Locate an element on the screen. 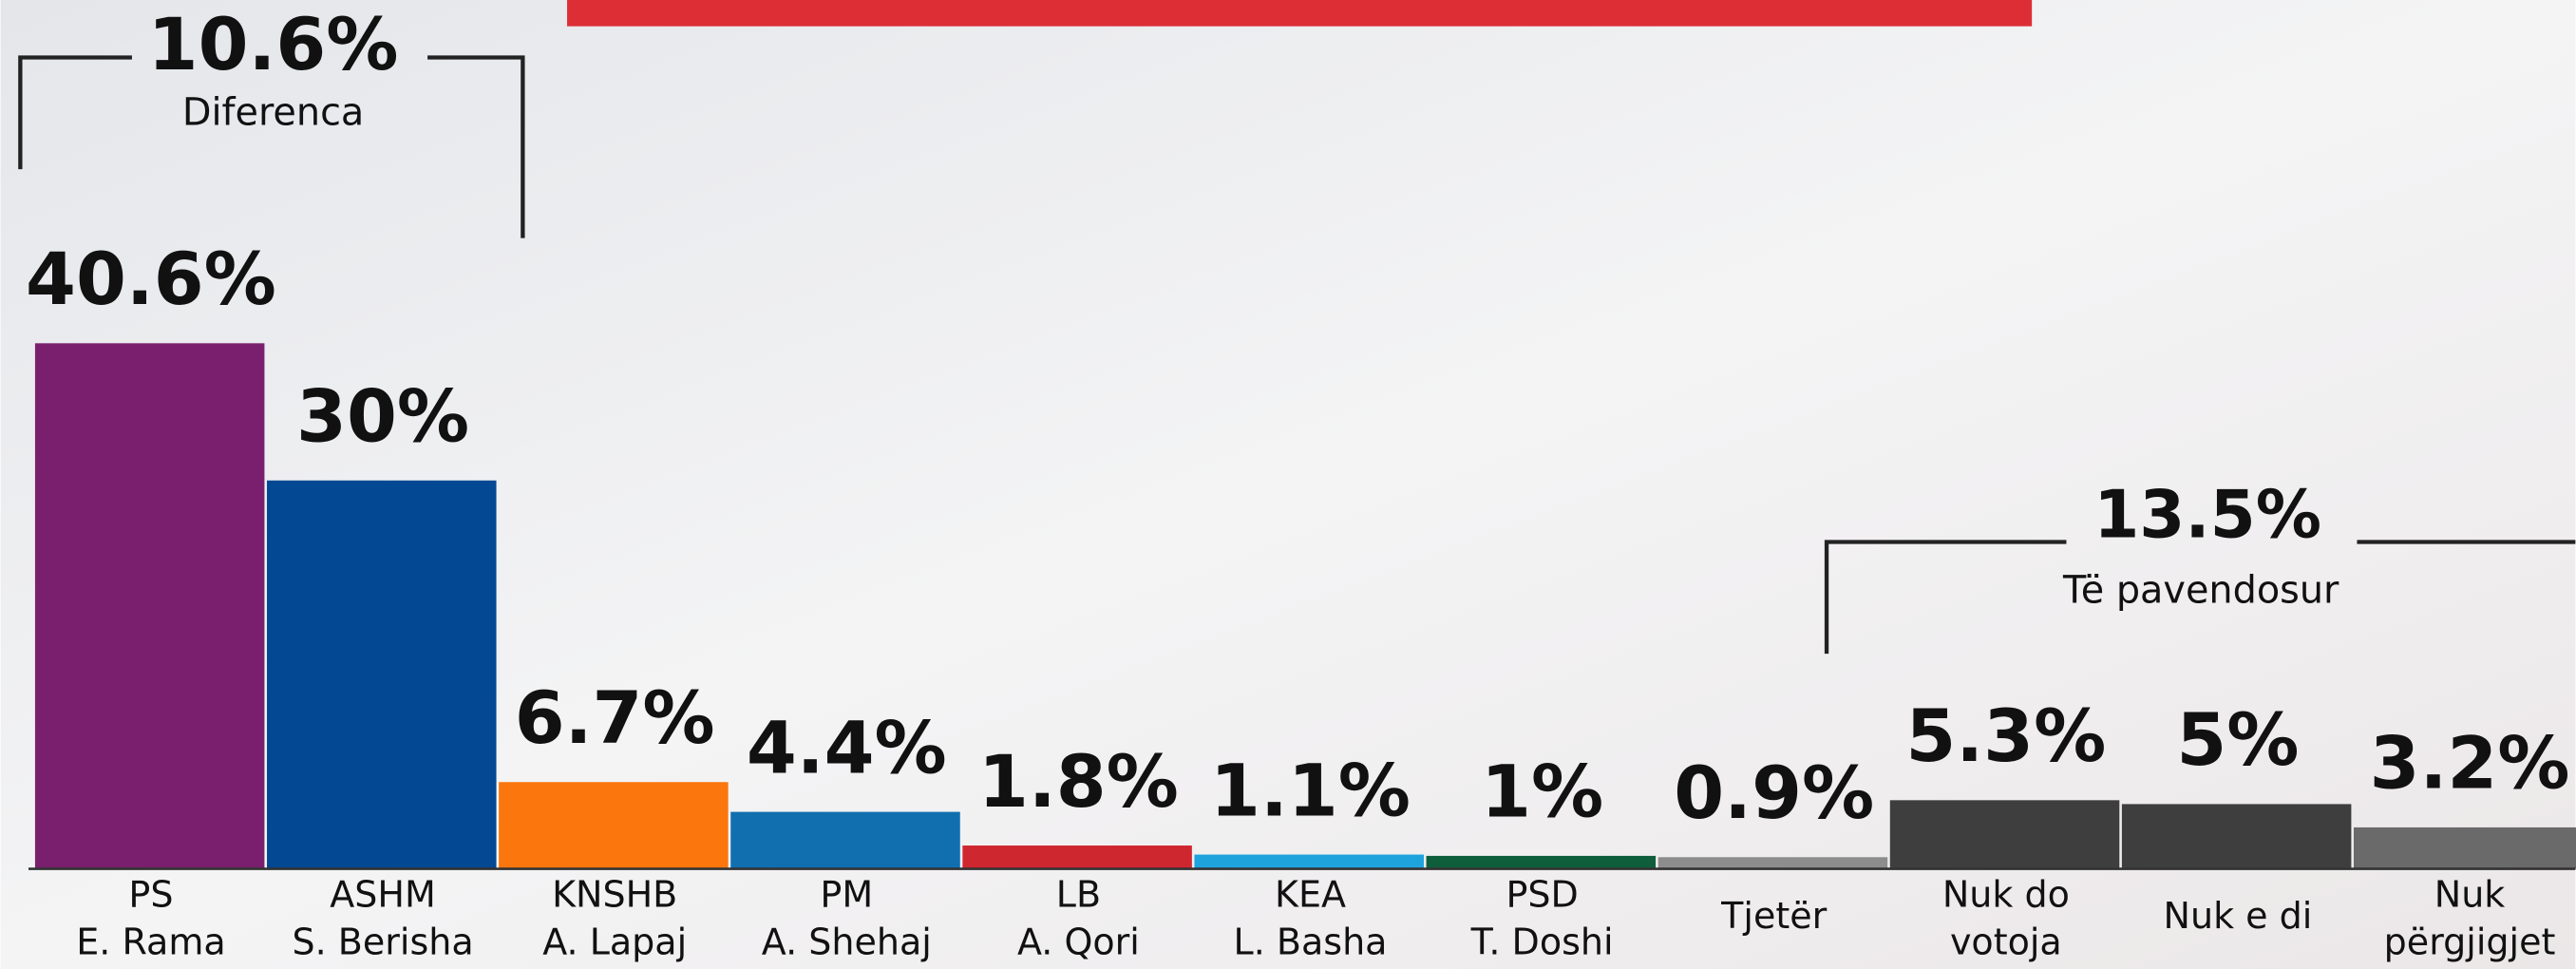 The width and height of the screenshot is (2576, 969). x-tick-label: përgjigjet is located at coordinates (2470, 942).